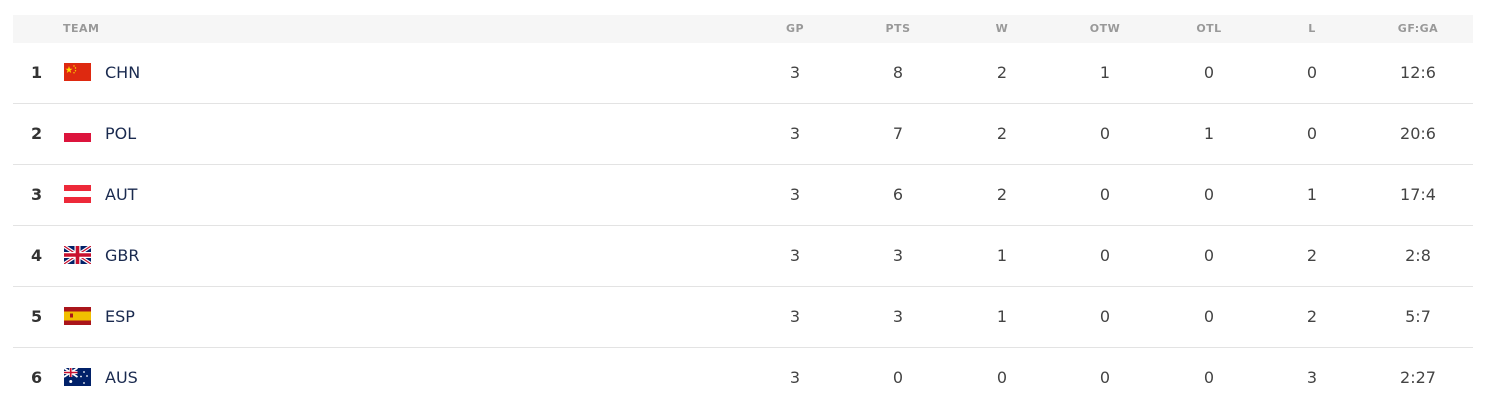 The width and height of the screenshot is (1486, 408). Describe the element at coordinates (77, 72) in the screenshot. I see `china-flag-icon` at that location.